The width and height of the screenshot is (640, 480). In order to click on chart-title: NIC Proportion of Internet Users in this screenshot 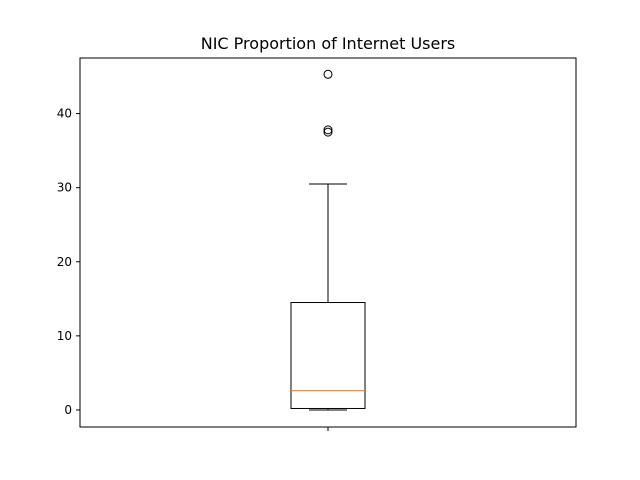, I will do `click(328, 43)`.